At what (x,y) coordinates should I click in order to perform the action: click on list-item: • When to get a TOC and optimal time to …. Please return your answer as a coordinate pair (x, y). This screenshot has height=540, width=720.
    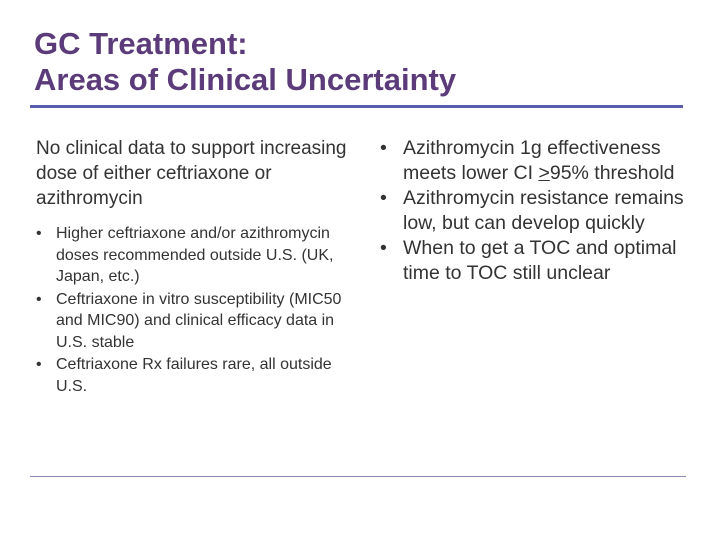
    Looking at the image, I should click on (532, 261).